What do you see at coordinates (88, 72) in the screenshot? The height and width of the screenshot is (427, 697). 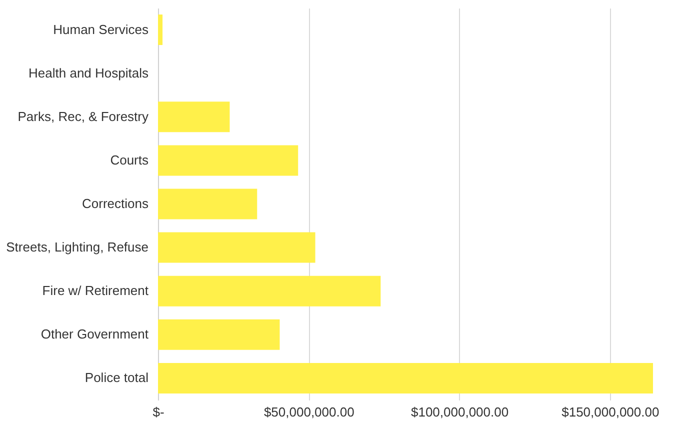 I see `y-tick-label: Health and Hospitals` at bounding box center [88, 72].